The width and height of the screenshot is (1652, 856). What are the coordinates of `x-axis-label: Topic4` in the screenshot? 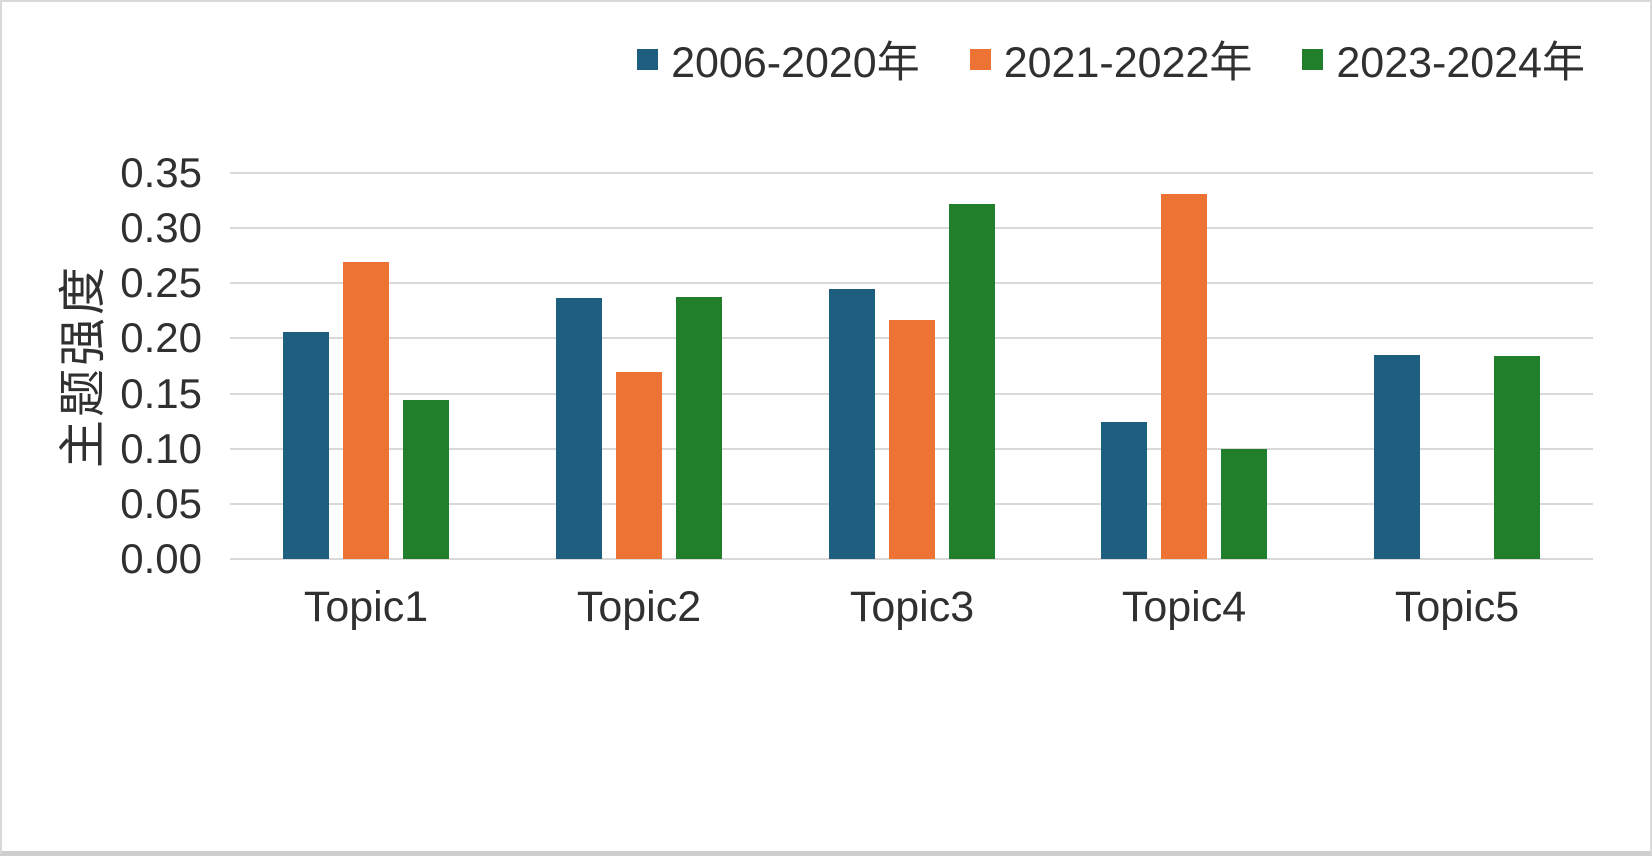 It's located at (1184, 607).